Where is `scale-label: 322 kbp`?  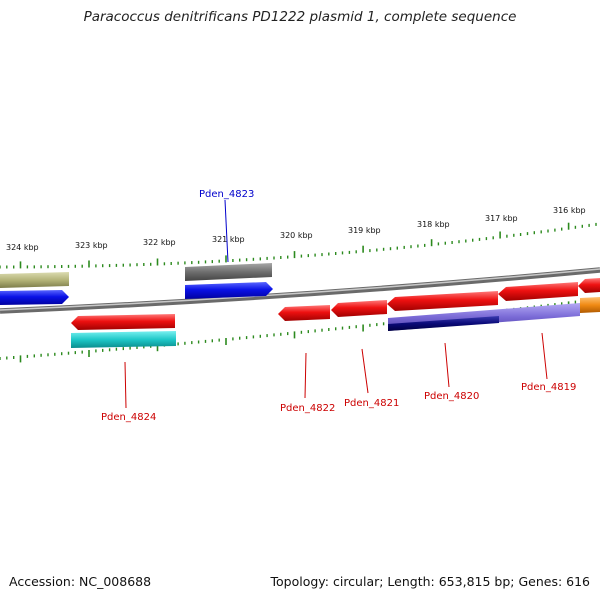 scale-label: 322 kbp is located at coordinates (159, 242).